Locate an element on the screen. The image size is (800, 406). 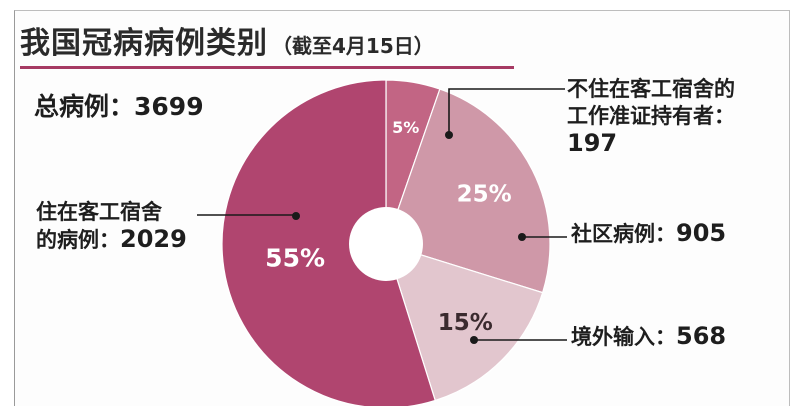
pie-percent-label-imported: 15% is located at coordinates (465, 323).